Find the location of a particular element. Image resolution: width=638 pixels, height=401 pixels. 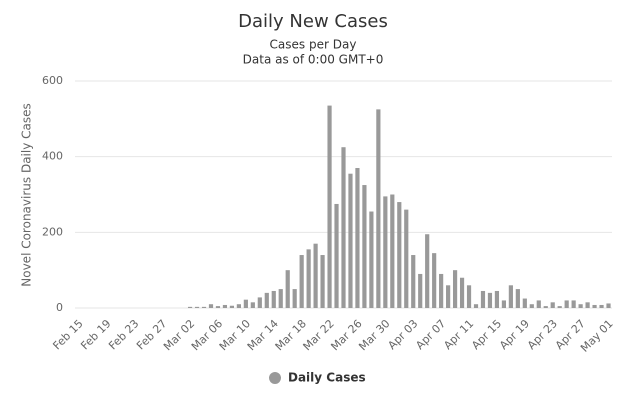

x-tick-label: Apr 03 is located at coordinates (402, 334).